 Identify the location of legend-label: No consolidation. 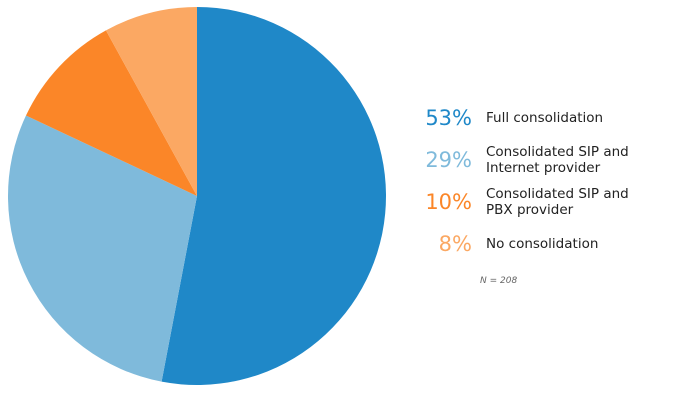
(542, 243).